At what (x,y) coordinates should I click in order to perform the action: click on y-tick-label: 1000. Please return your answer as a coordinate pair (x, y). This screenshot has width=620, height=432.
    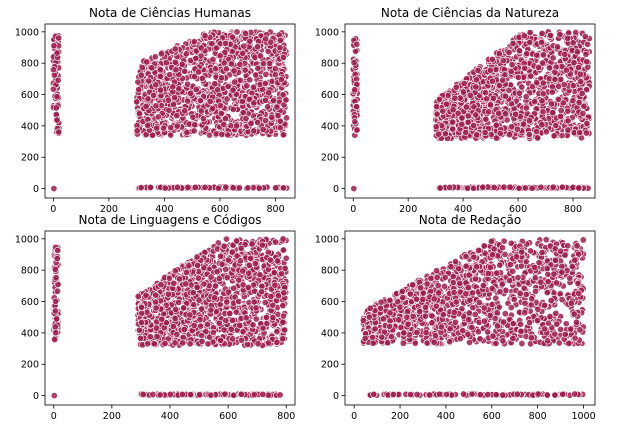
    Looking at the image, I should click on (327, 32).